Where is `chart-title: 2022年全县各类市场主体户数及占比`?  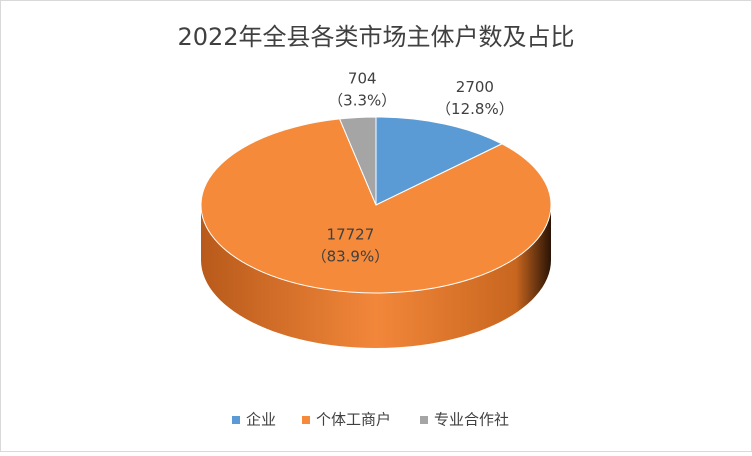 chart-title: 2022年全县各类市场主体户数及占比 is located at coordinates (375, 37).